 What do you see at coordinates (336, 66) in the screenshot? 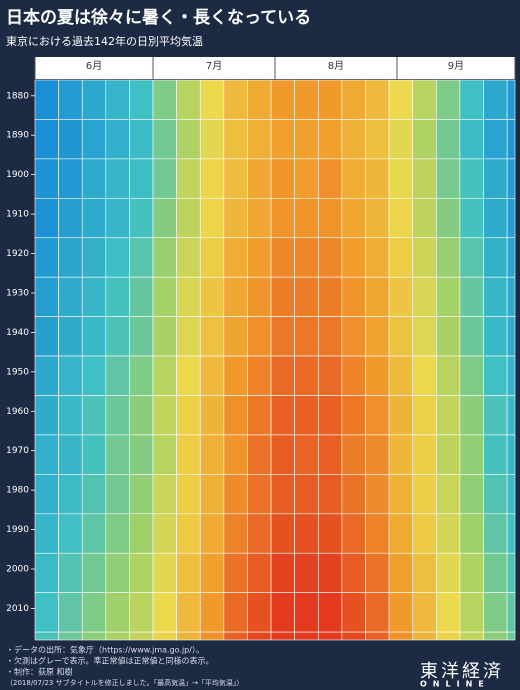
I see `x-tick-label: 8月` at bounding box center [336, 66].